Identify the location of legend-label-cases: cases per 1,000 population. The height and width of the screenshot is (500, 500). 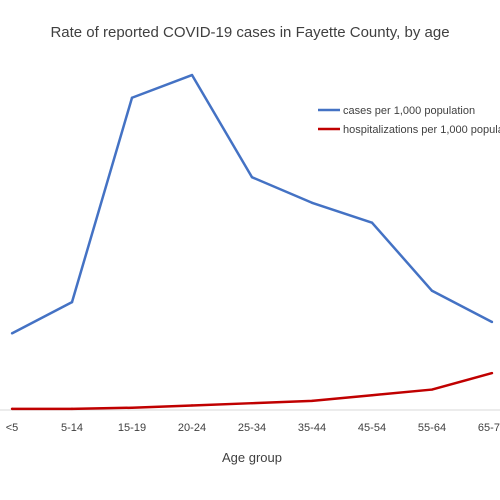
(409, 111).